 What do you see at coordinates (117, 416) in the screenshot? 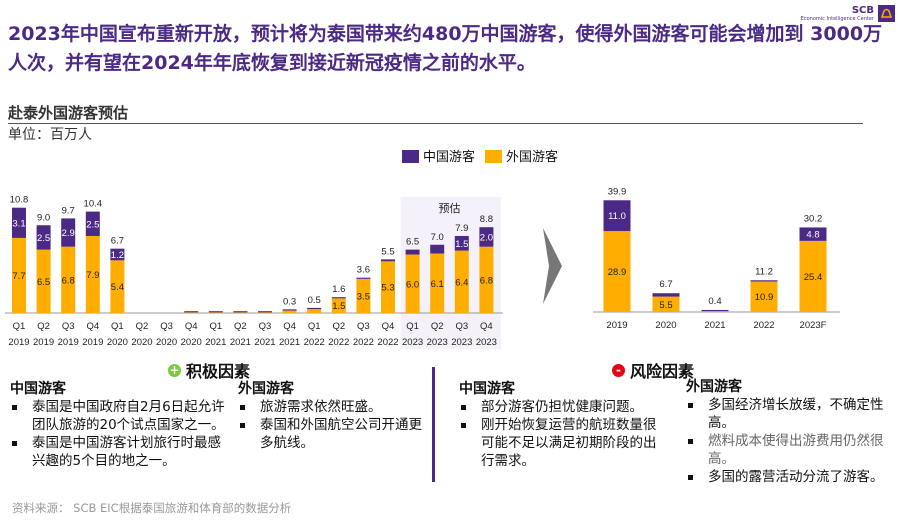
I see `list-item: 泰国是中国政府自2月6日起允许团队旅游的20个试点国家之一。` at bounding box center [117, 416].